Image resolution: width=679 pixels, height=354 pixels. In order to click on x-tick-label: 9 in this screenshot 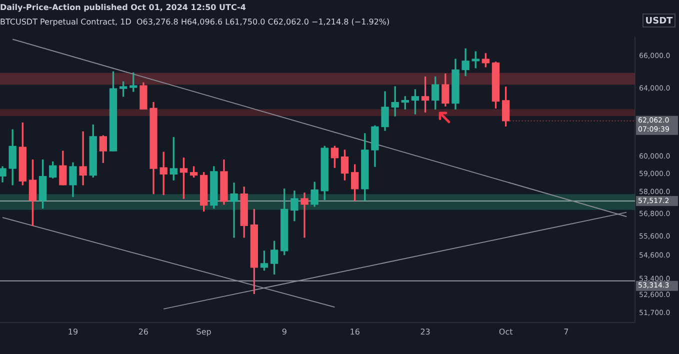, I will do `click(284, 331)`.